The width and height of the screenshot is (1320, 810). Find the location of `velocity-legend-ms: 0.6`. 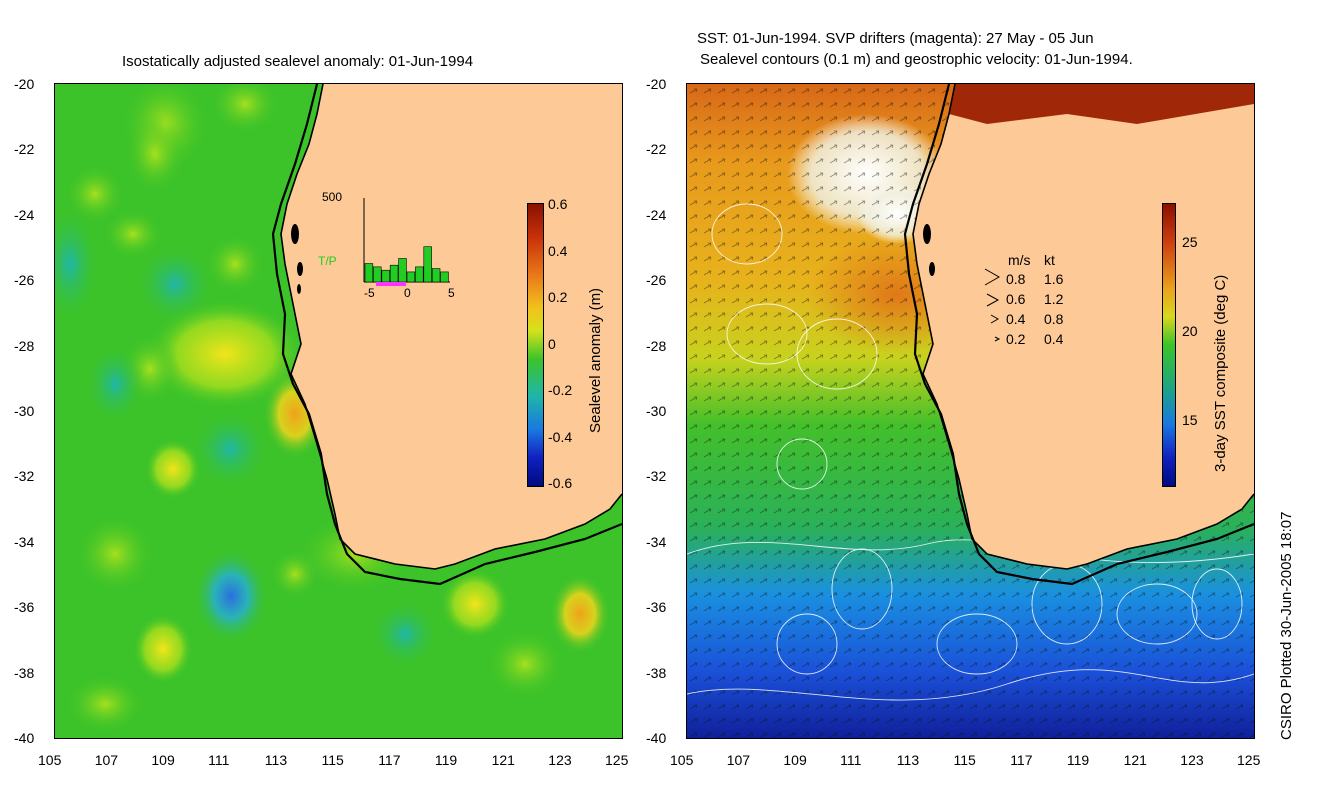

velocity-legend-ms: 0.6 is located at coordinates (1016, 299).